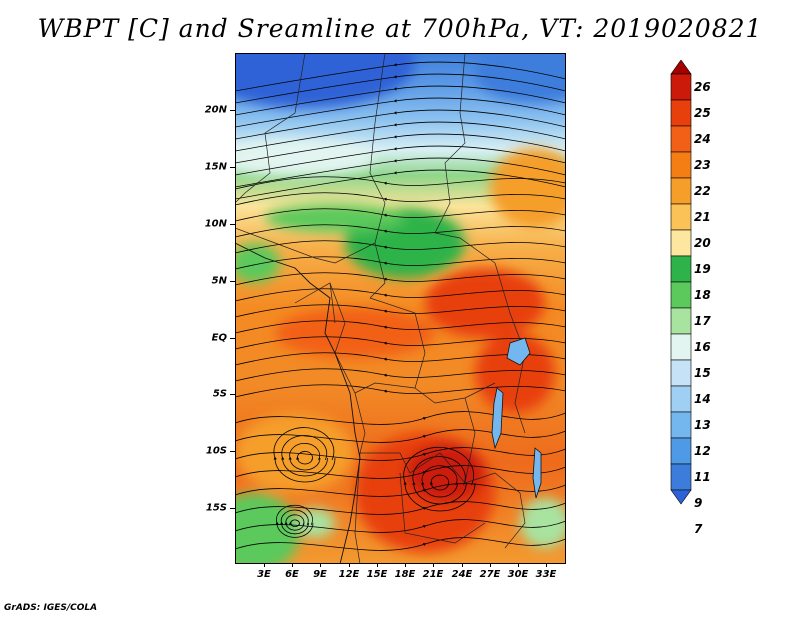 The height and width of the screenshot is (618, 800). What do you see at coordinates (546, 574) in the screenshot?
I see `lon-label-33e: 33E` at bounding box center [546, 574].